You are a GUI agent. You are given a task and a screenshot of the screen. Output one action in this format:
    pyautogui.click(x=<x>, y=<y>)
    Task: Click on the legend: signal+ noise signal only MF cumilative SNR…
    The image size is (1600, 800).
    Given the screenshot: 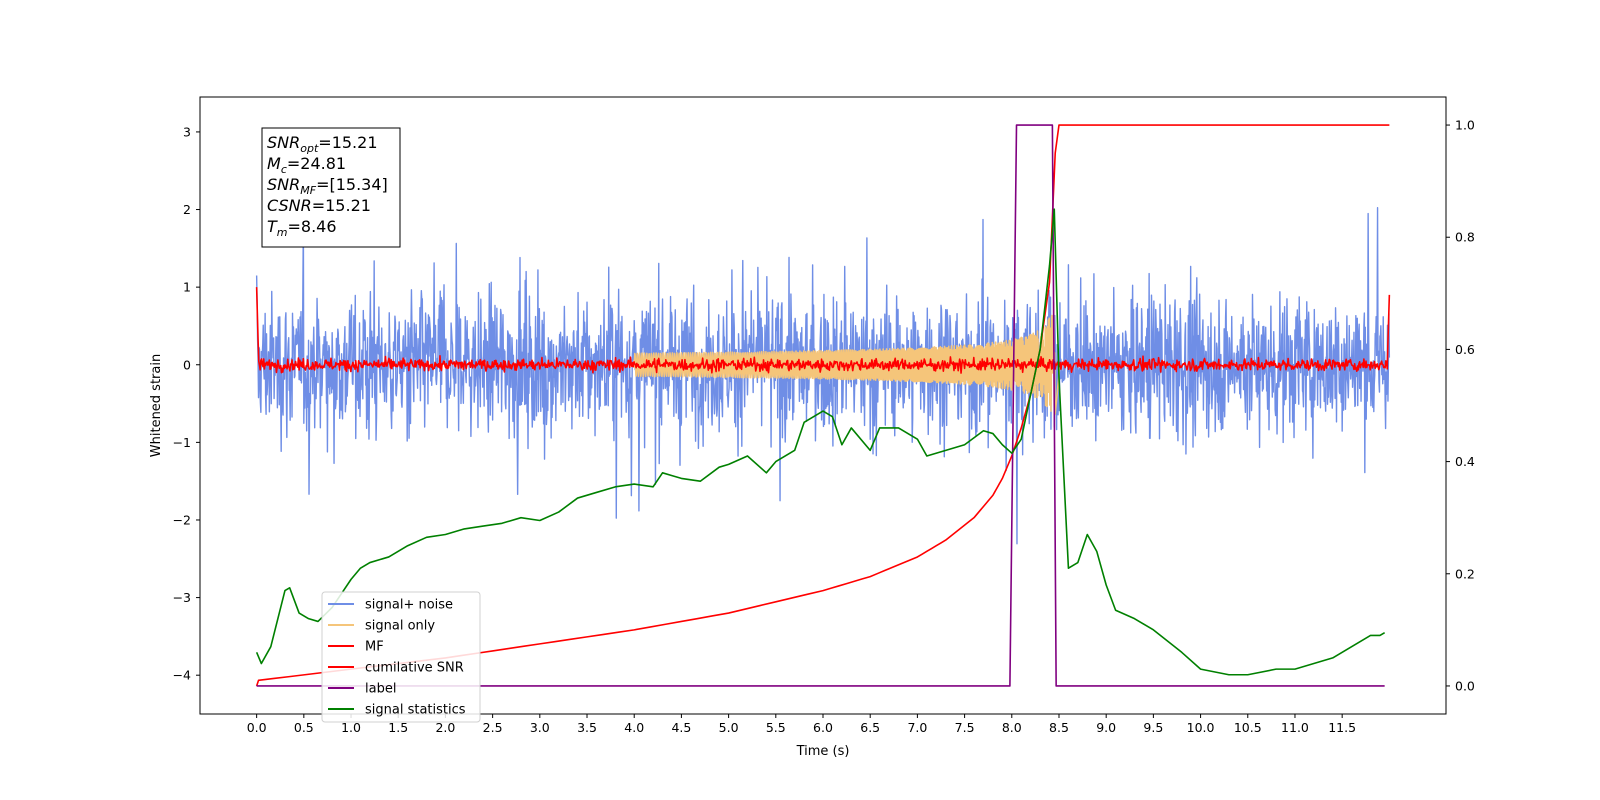 What is the action you would take?
    pyautogui.click(x=401, y=657)
    